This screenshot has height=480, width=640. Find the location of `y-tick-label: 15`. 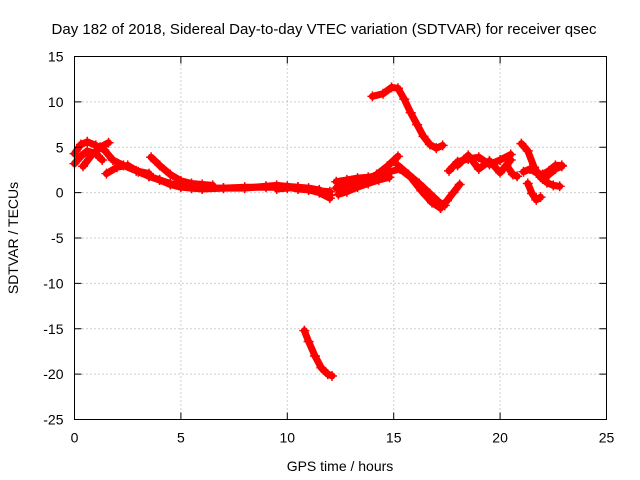

y-tick-label: 15 is located at coordinates (56, 57).